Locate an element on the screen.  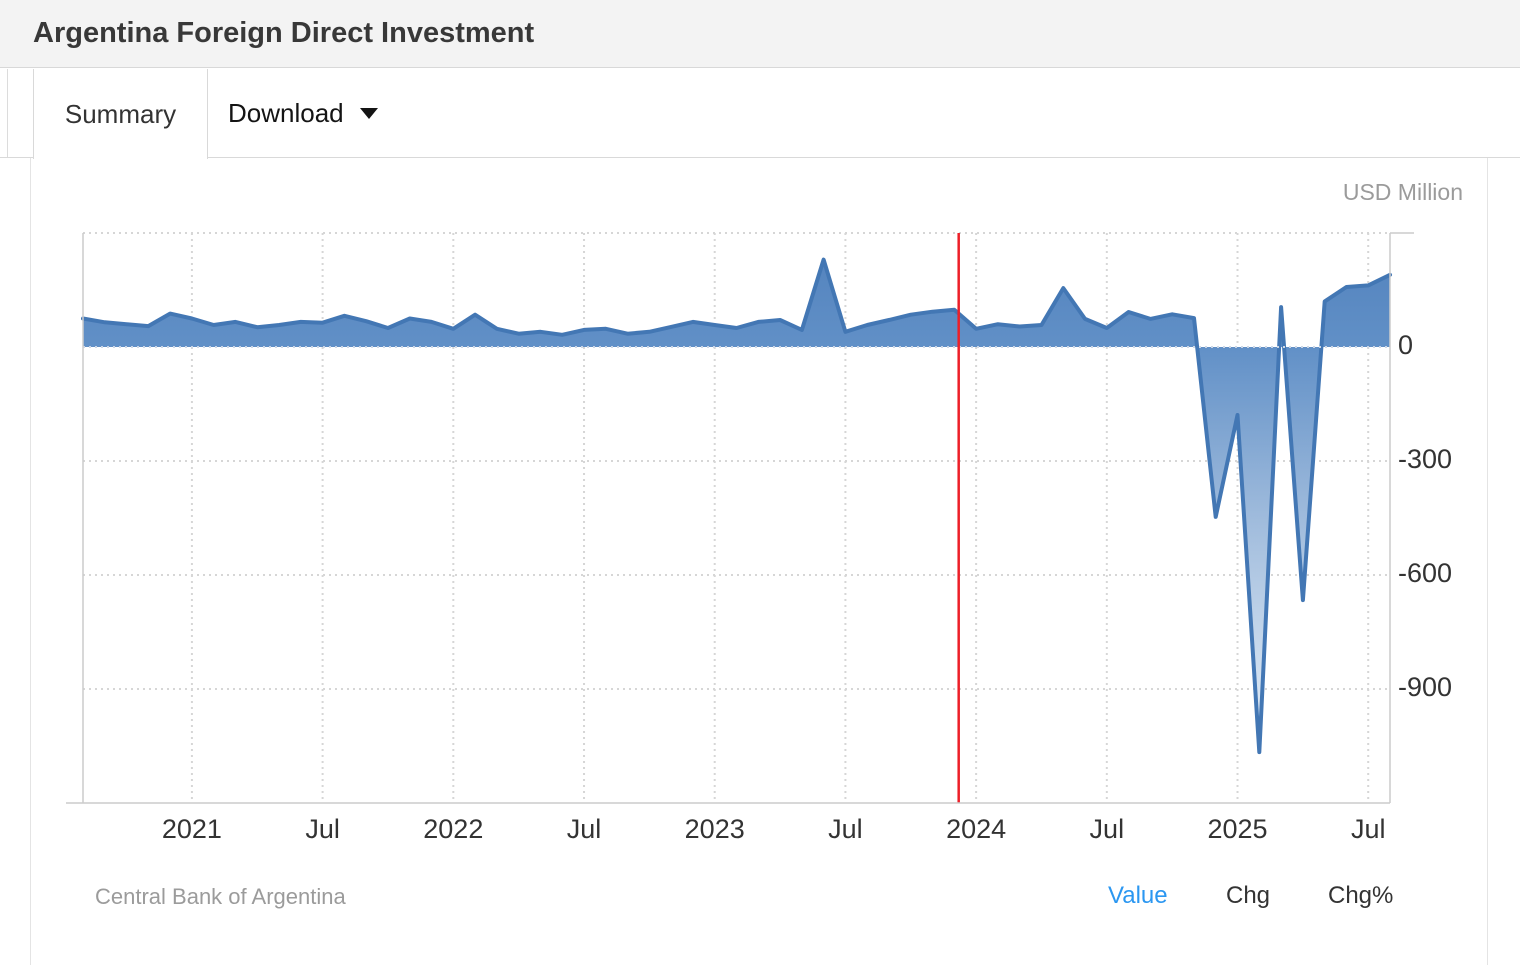
y-axis-label: -600 is located at coordinates (1425, 573).